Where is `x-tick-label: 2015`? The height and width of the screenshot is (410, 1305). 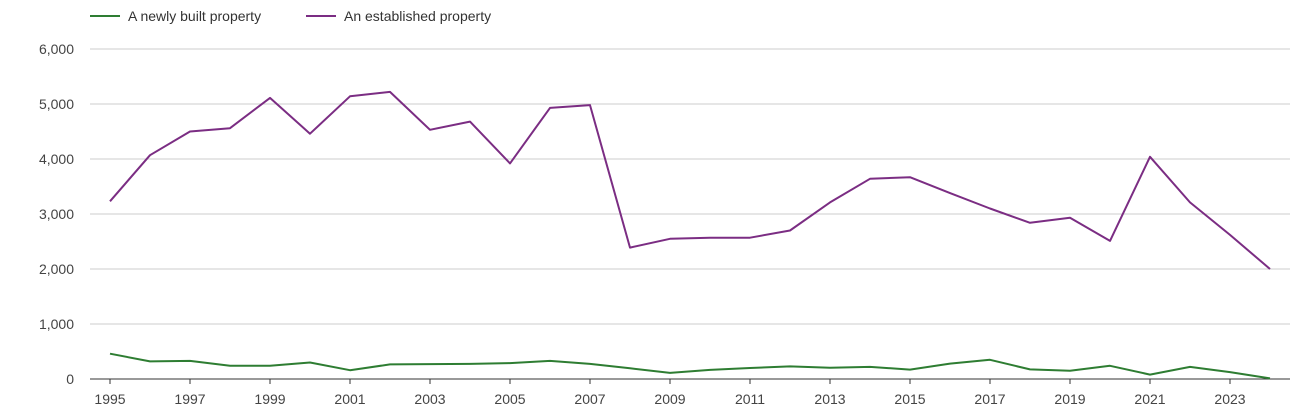
x-tick-label: 2015 is located at coordinates (909, 399).